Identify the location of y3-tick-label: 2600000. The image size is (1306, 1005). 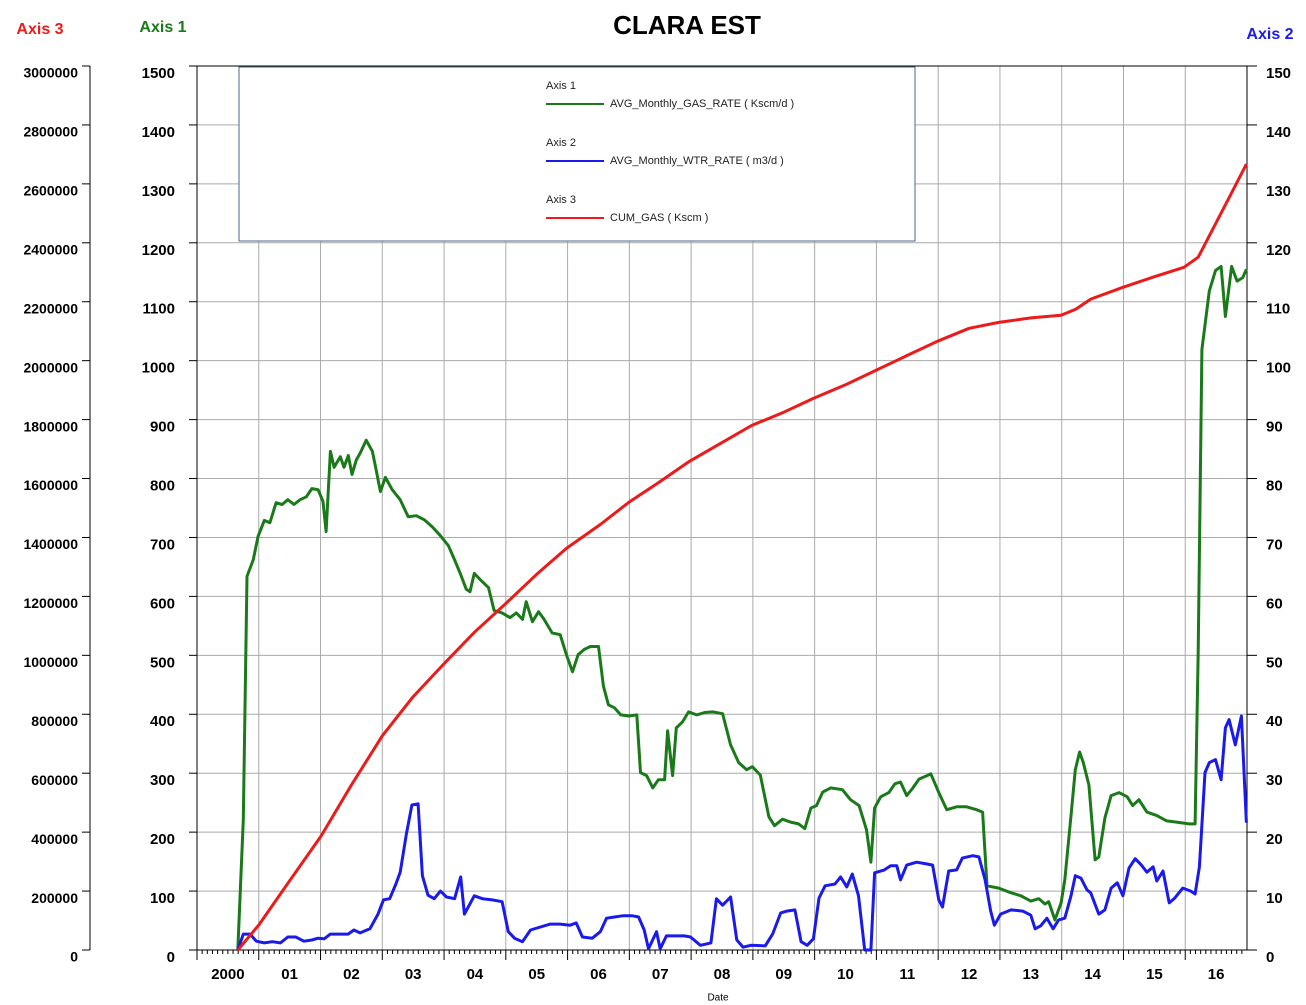
(50, 191).